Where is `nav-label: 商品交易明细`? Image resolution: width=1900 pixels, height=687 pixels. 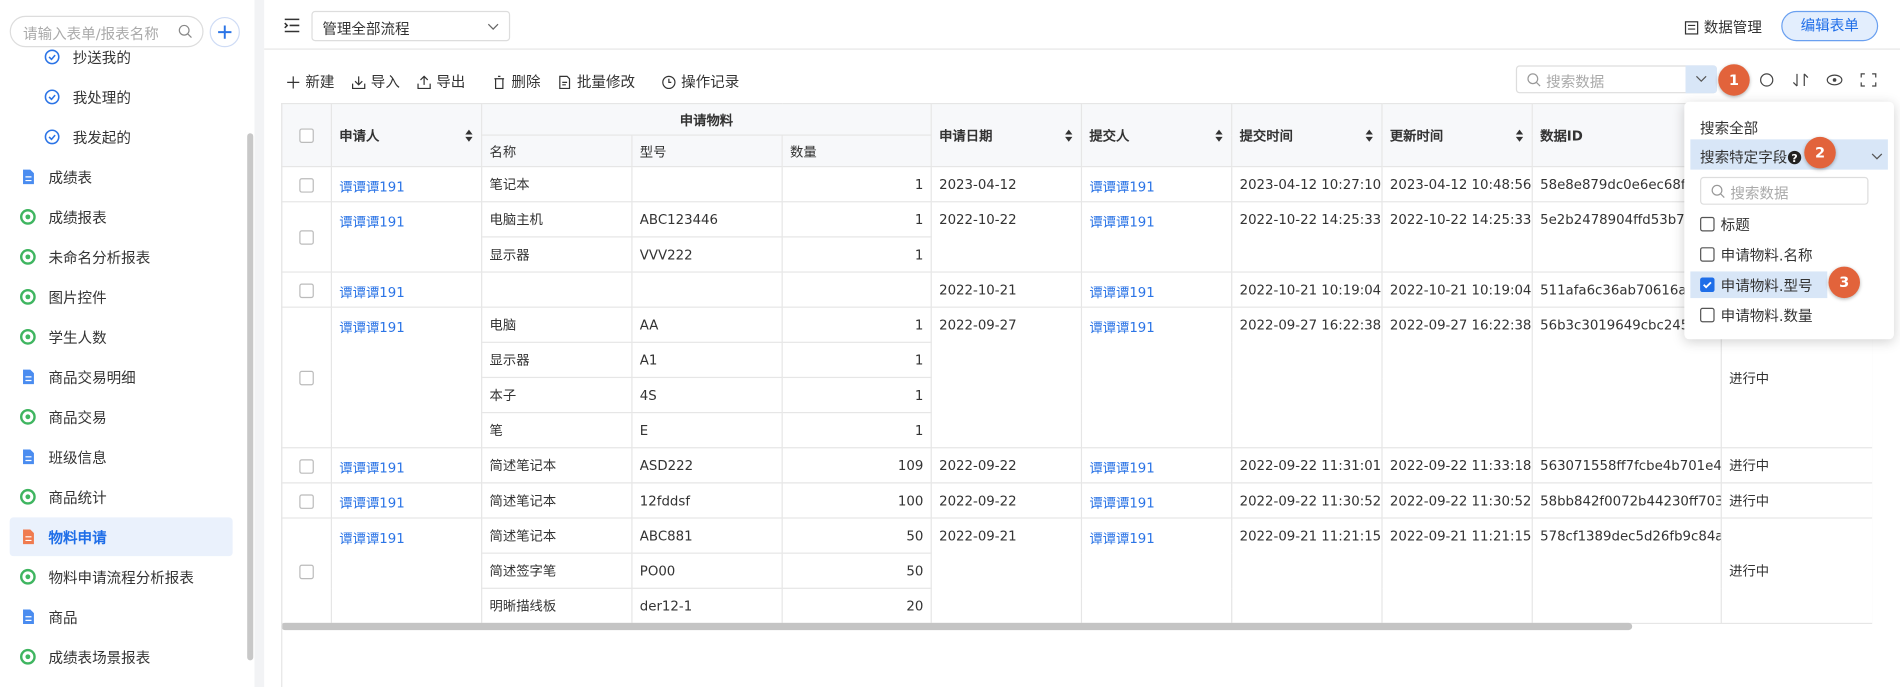
nav-label: 商品交易明细 is located at coordinates (92, 377).